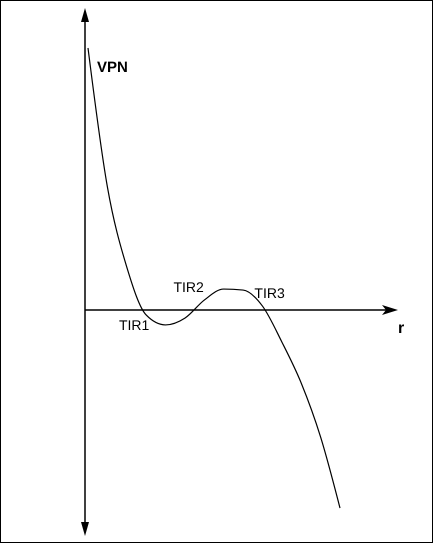 The width and height of the screenshot is (433, 543). I want to click on x-axis-title: r, so click(401, 328).